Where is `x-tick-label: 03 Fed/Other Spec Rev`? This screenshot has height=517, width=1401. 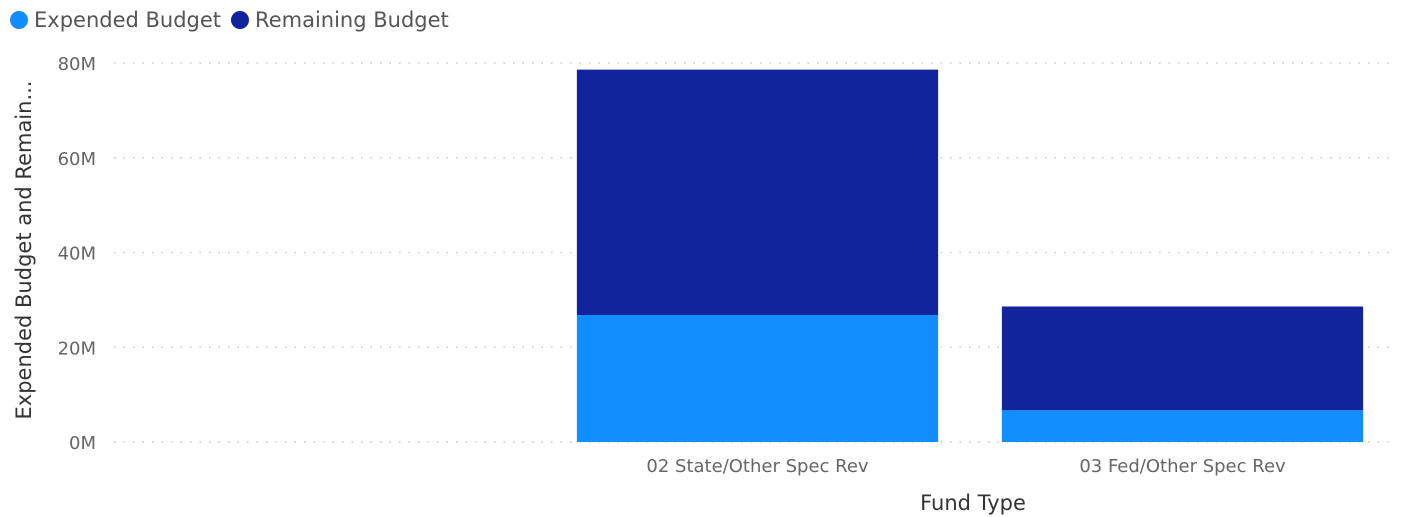
x-tick-label: 03 Fed/Other Spec Rev is located at coordinates (1182, 466).